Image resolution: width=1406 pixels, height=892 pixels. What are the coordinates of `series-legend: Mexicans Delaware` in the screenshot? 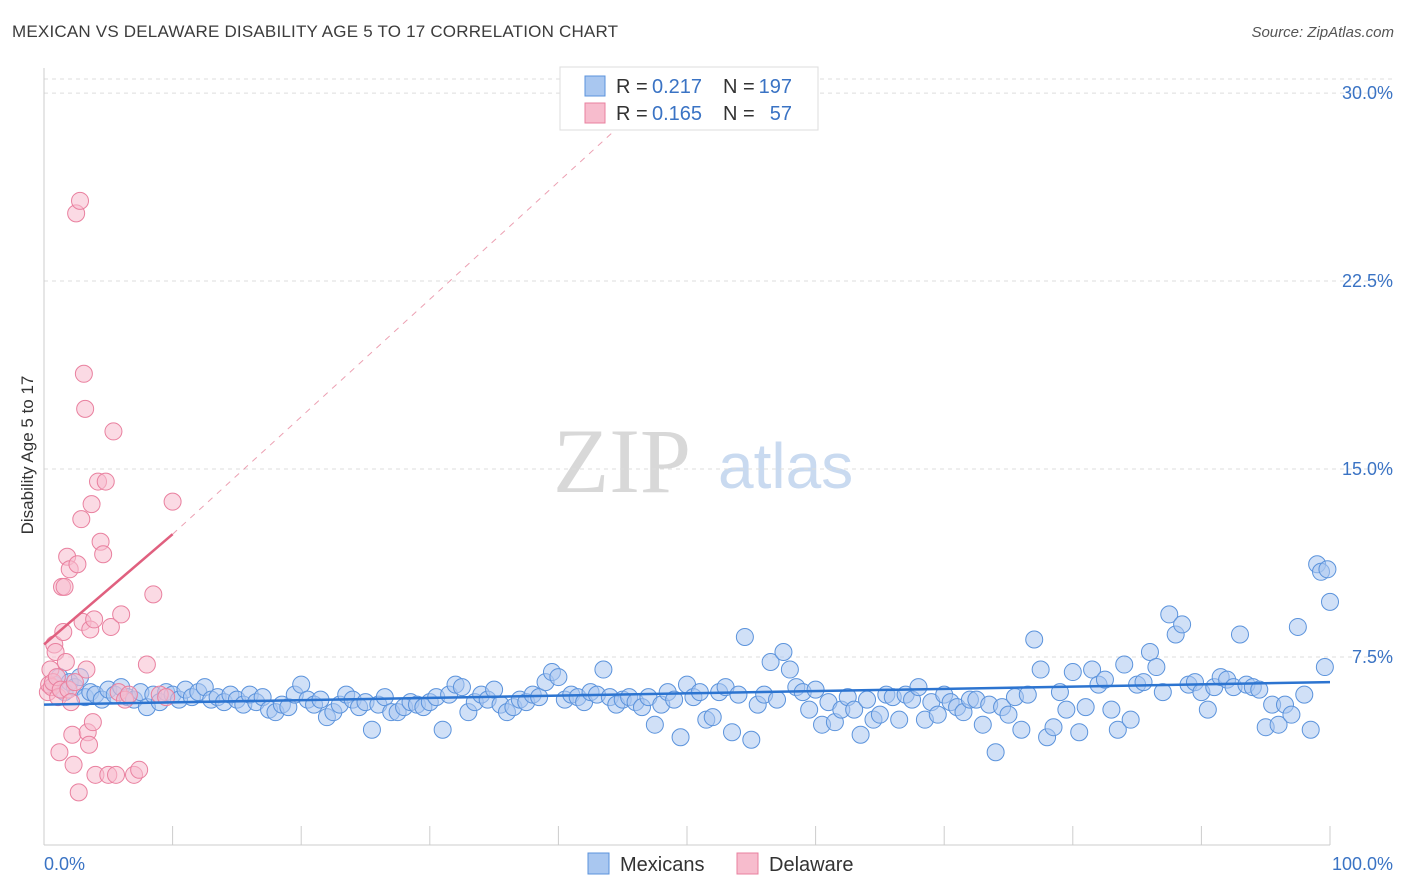 It's located at (720, 864).